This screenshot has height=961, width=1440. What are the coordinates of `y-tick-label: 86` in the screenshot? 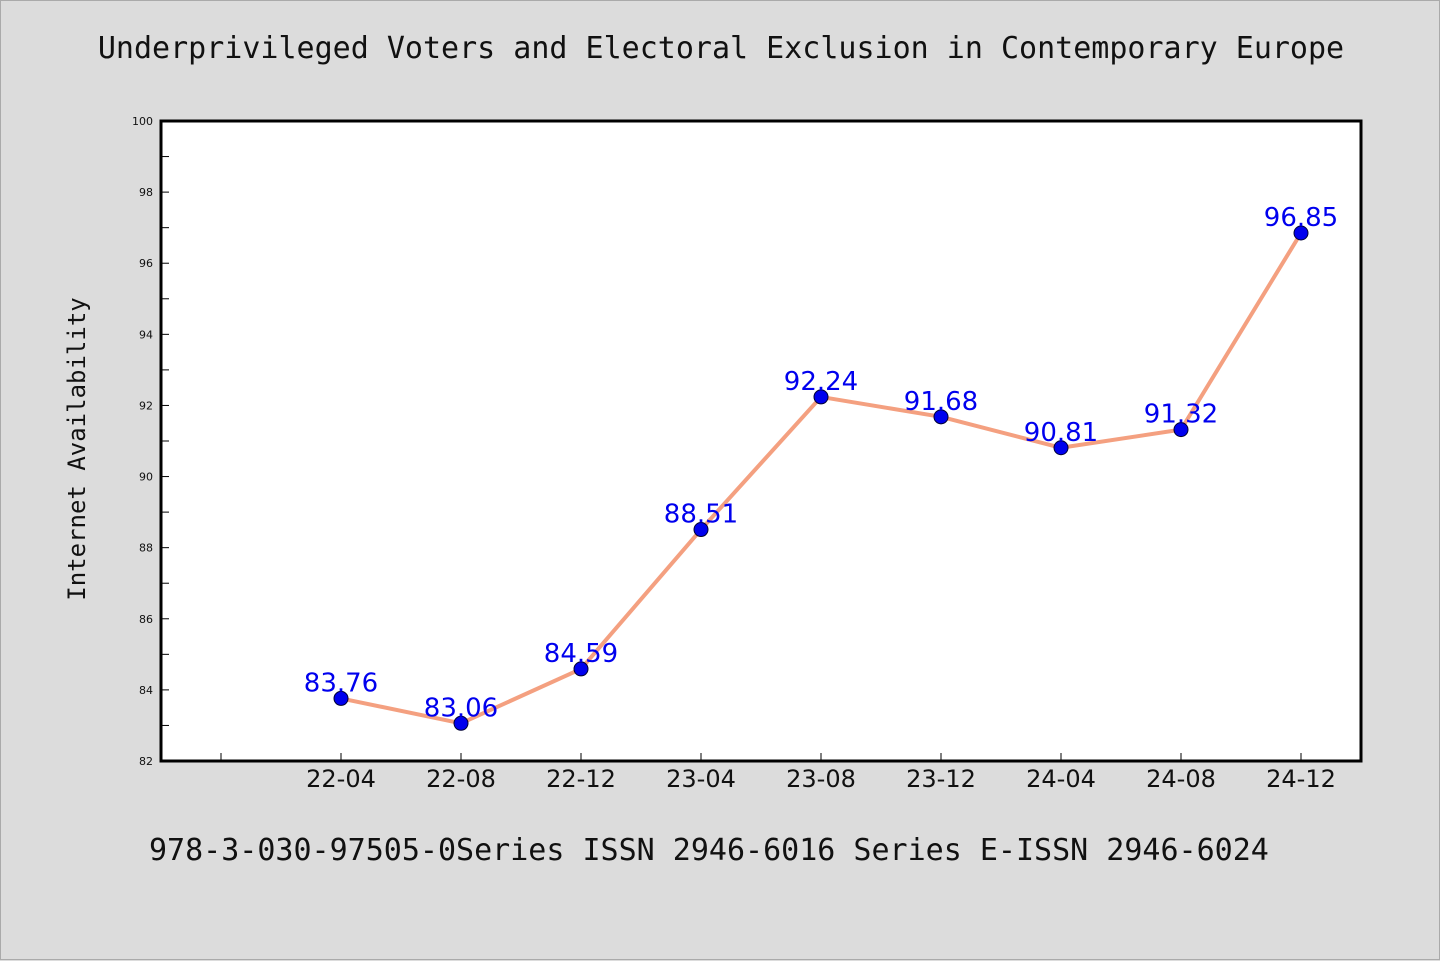 It's located at (146, 619).